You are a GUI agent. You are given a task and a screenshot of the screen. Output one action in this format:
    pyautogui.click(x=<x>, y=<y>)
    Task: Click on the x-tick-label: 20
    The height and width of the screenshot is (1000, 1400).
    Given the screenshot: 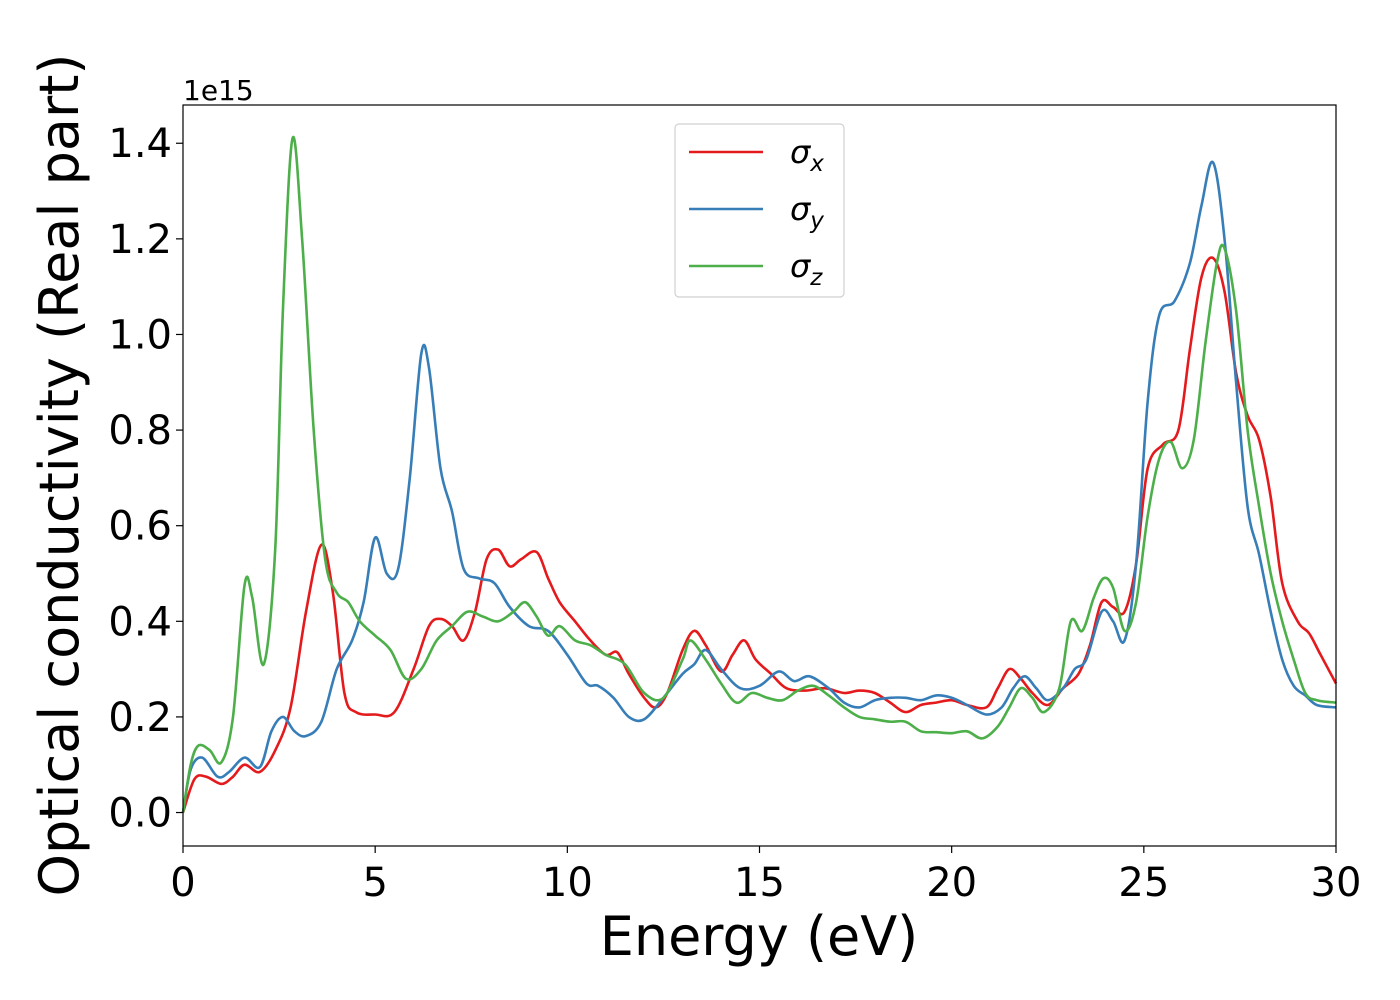 What is the action you would take?
    pyautogui.click(x=951, y=883)
    